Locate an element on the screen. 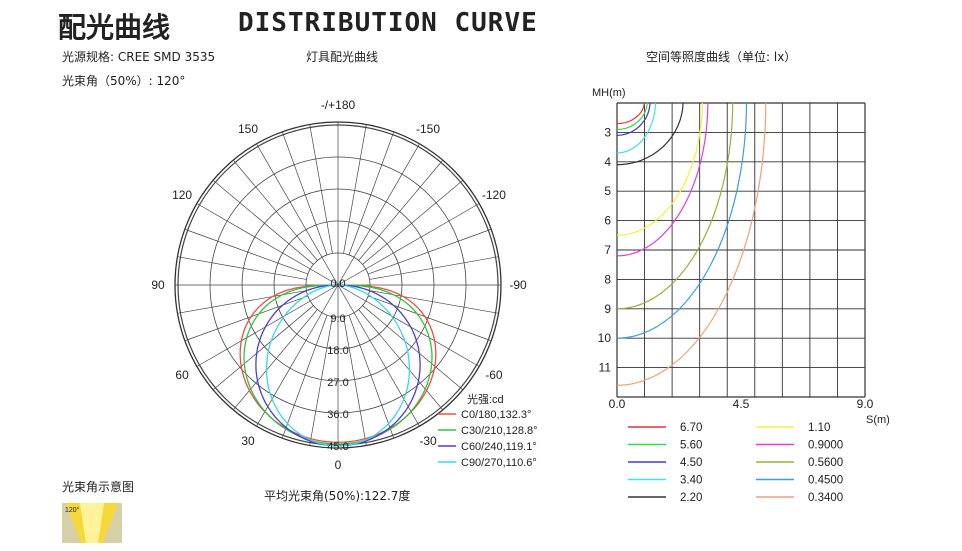  isolux-legend-label: 0.9000 is located at coordinates (825, 446).